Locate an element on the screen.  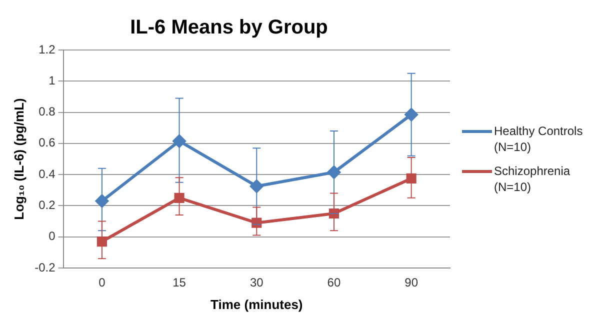
y-tick-label: 0.4 is located at coordinates (47, 173).